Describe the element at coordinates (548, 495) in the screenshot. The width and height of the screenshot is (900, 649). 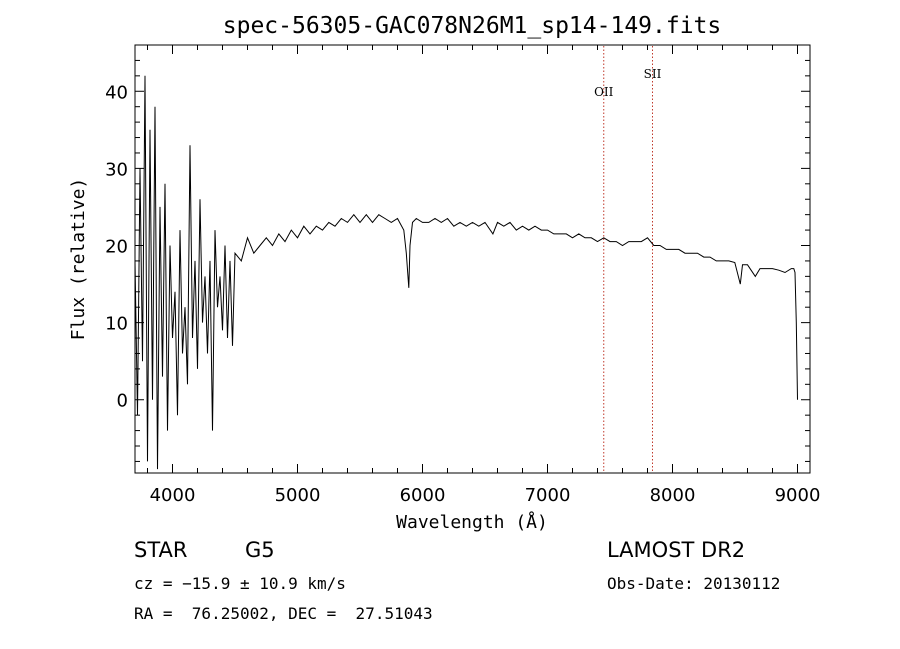
I see `x-tick-label: 7000` at that location.